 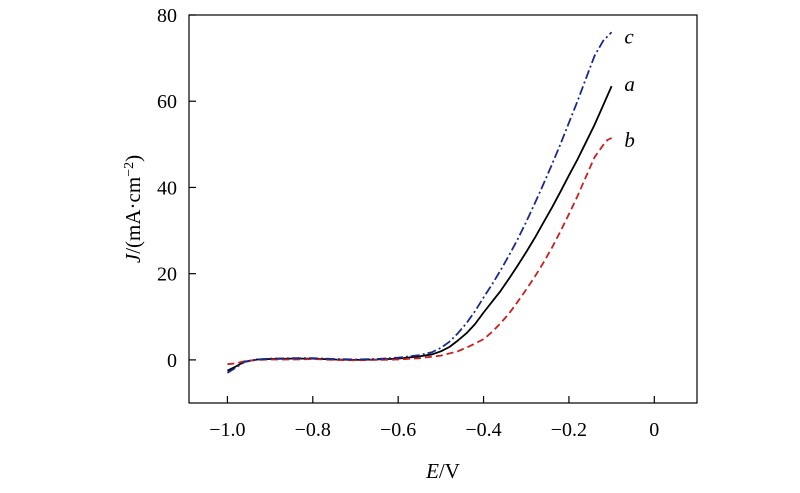 I want to click on y-tick-label: 40, so click(x=167, y=188).